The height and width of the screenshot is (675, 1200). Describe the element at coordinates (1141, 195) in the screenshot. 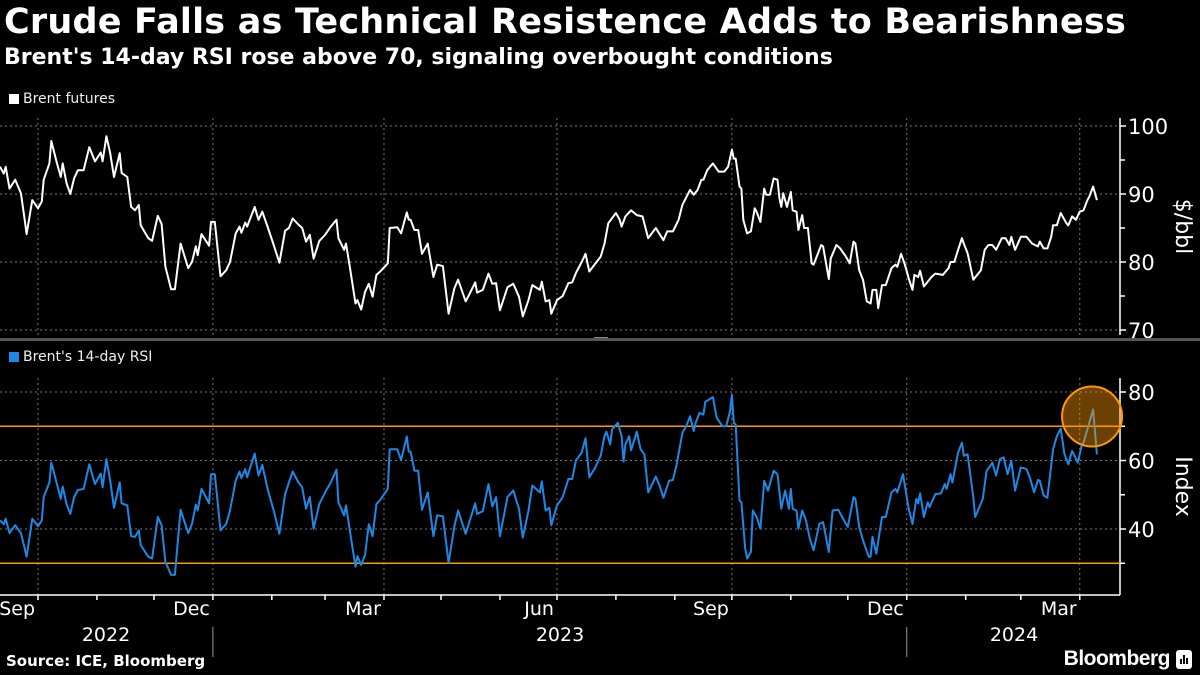

I see `y-tick-label: 90` at that location.